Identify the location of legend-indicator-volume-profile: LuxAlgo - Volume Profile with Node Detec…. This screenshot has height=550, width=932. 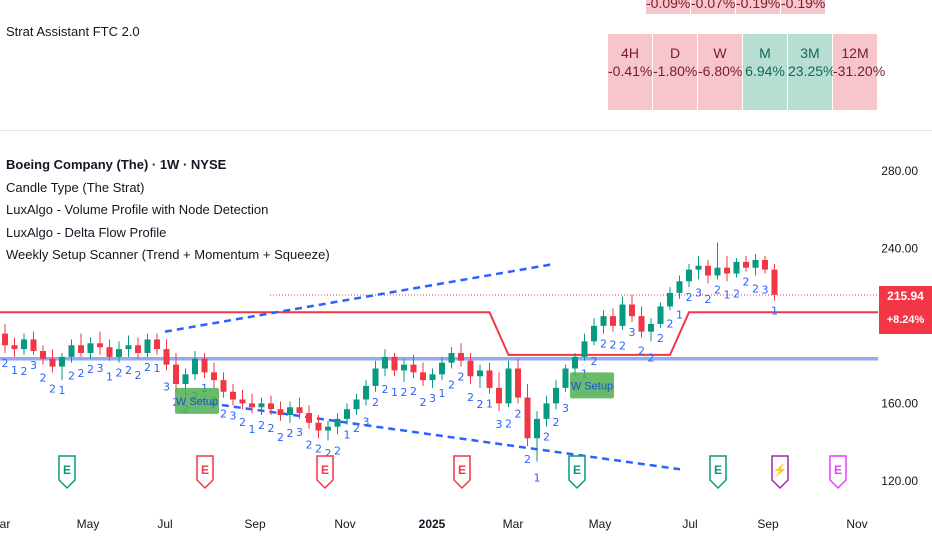
(137, 209).